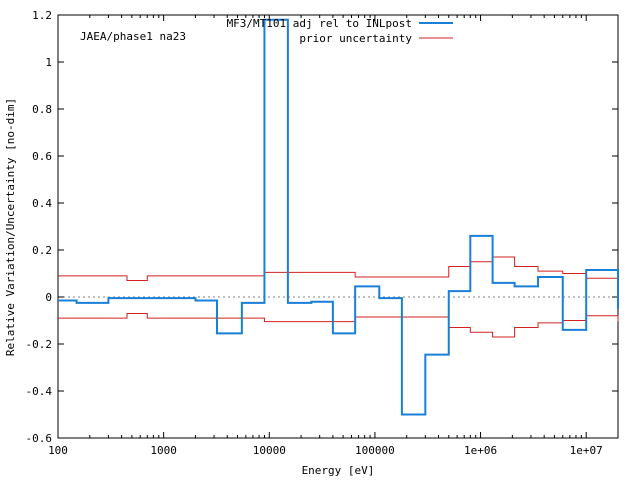 The image size is (640, 480). I want to click on y-tick-label: 0.8, so click(42, 109).